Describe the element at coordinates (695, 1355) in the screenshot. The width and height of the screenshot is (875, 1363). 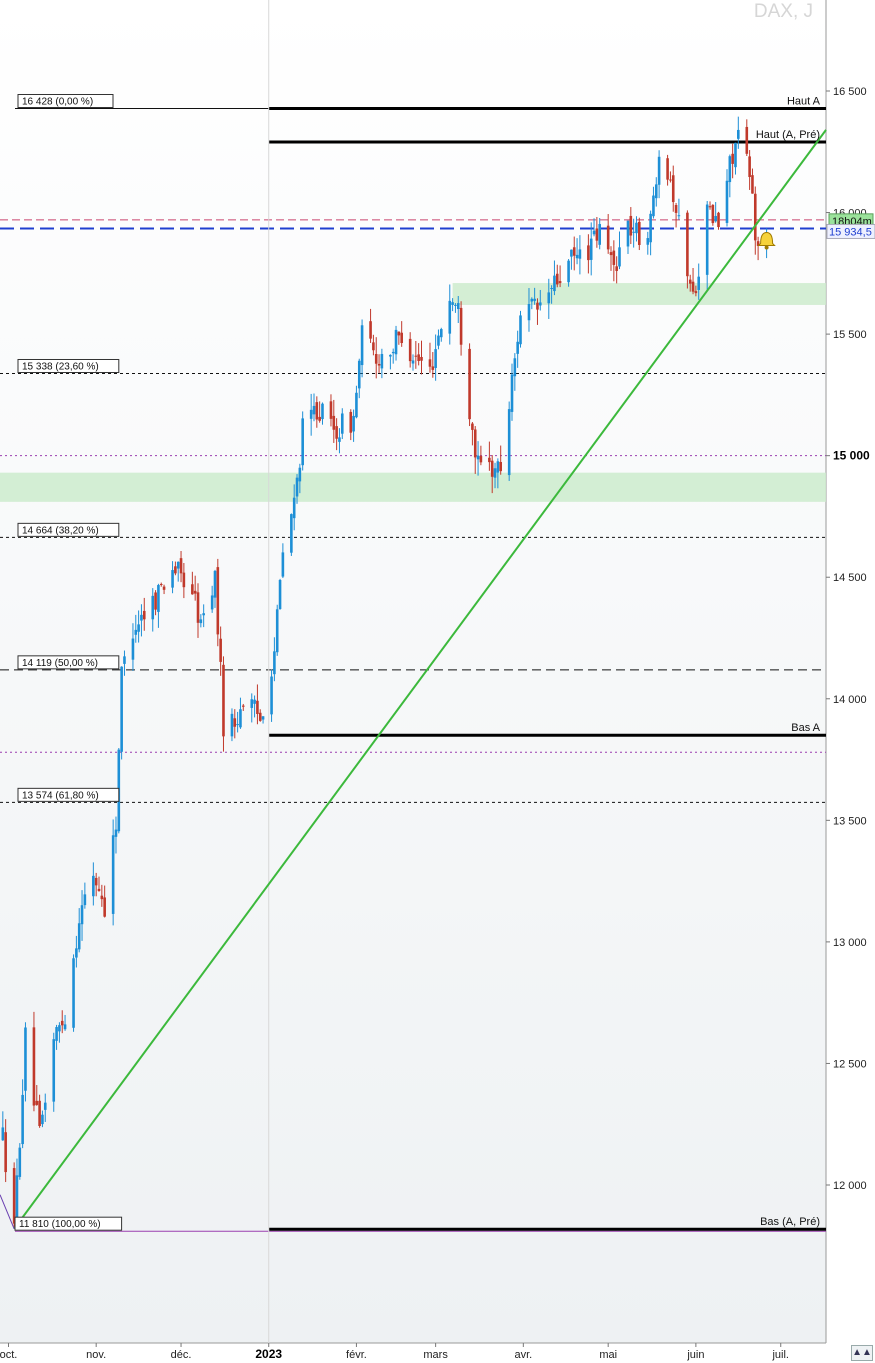
I see `x-tick-label: juin` at that location.